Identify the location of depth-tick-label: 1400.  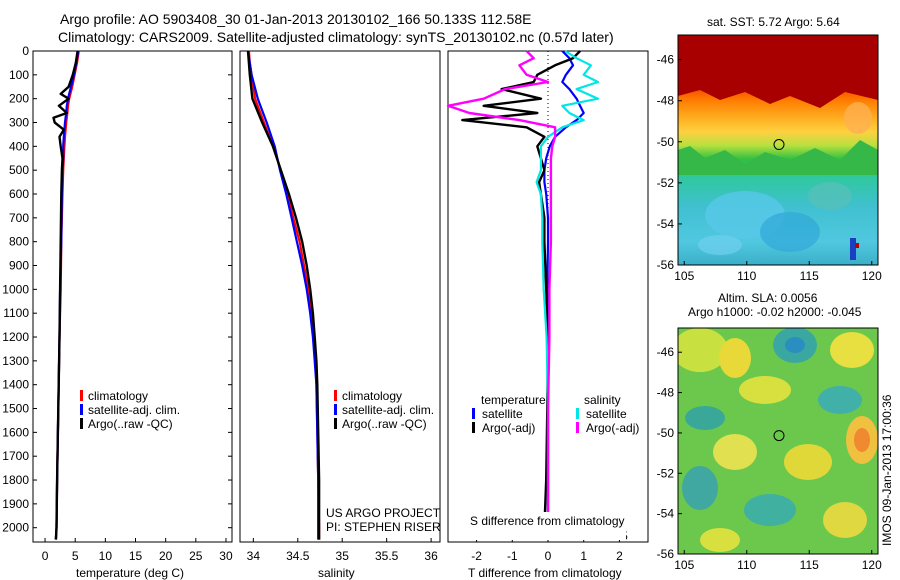
(15, 385).